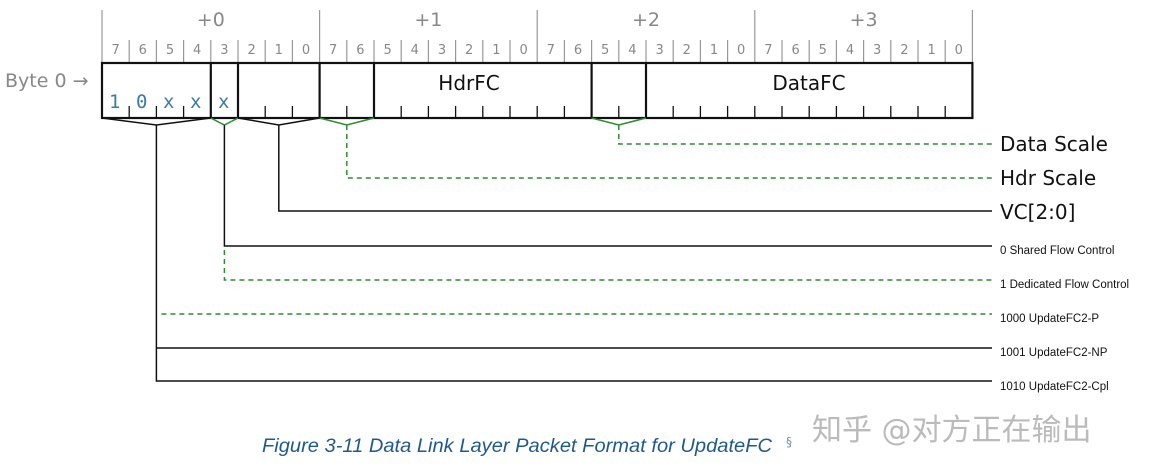 This screenshot has height=474, width=1149. I want to click on label-cpl: 1010 UpdateFC2-Cpl, so click(1054, 387).